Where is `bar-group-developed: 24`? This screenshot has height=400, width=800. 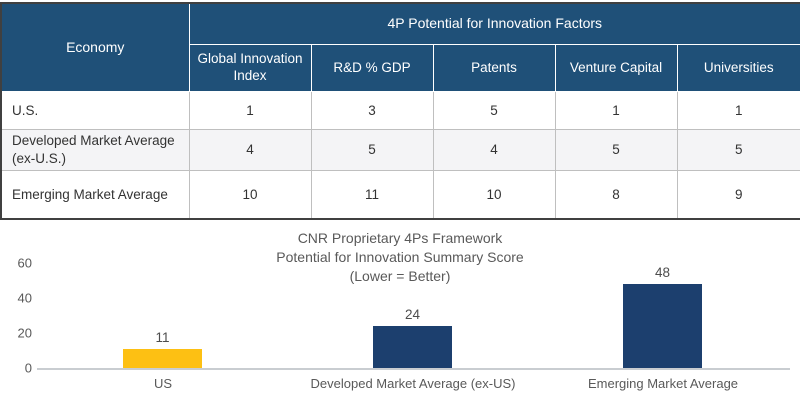
bar-group-developed: 24 is located at coordinates (412, 337).